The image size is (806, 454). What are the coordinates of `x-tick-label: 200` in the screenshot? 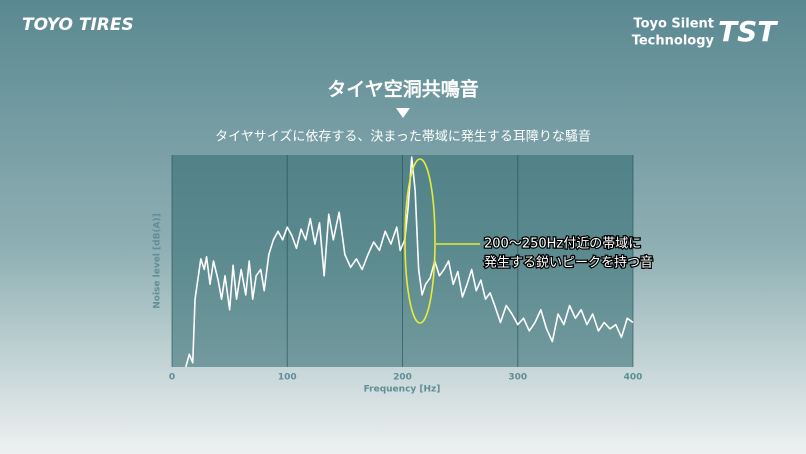 It's located at (402, 378).